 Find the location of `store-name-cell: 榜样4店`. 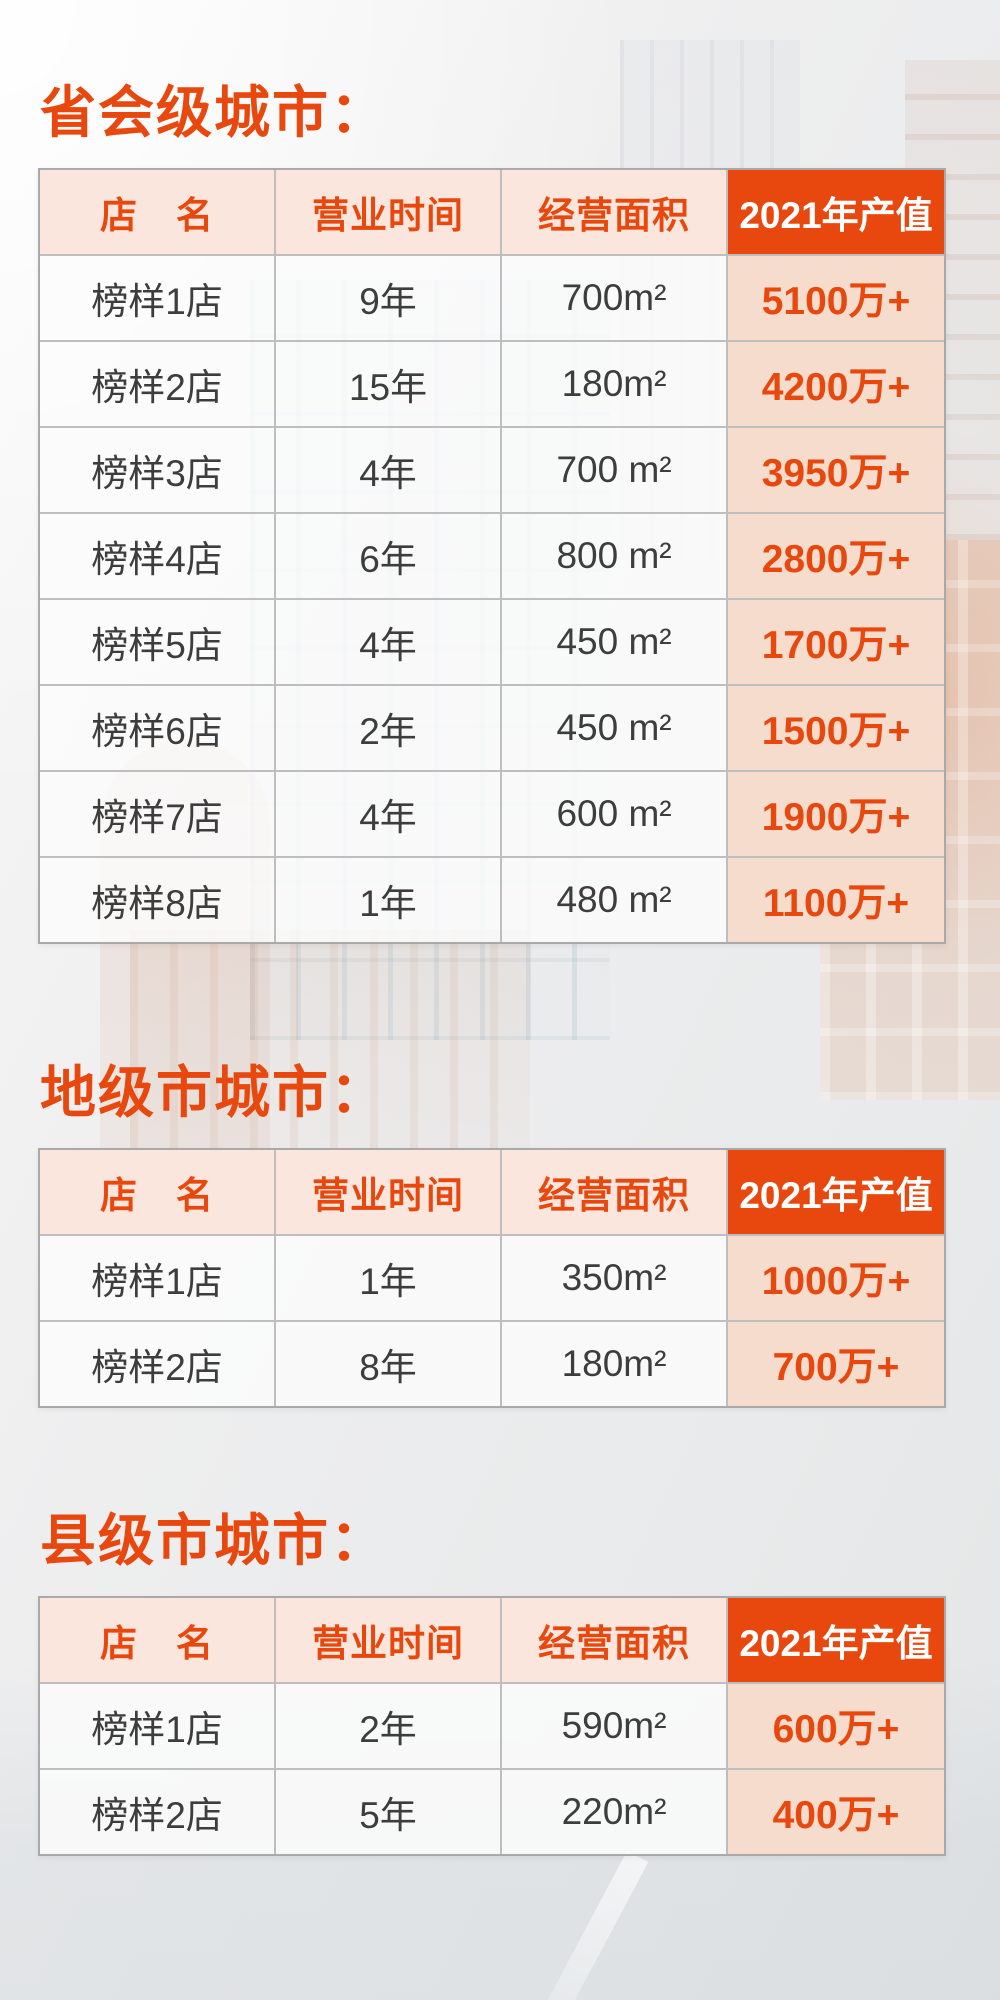

store-name-cell: 榜样4店 is located at coordinates (158, 556).